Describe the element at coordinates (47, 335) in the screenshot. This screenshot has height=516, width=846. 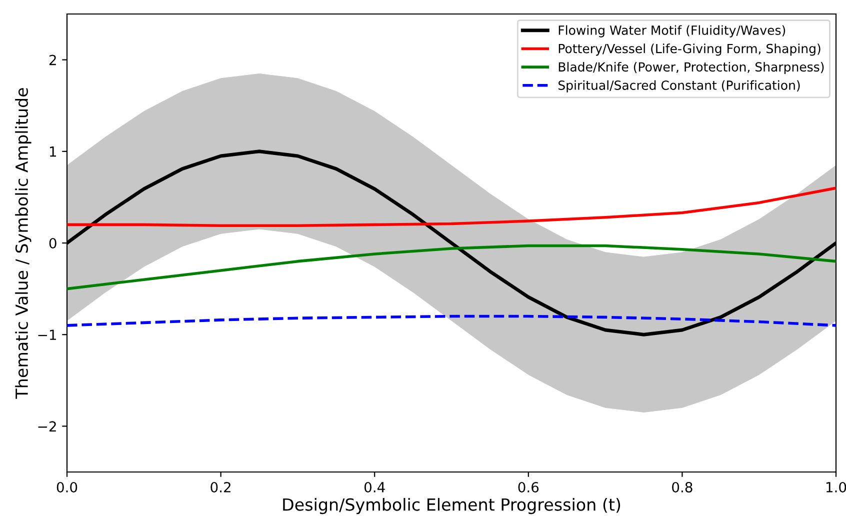
I see `y-tick-label: −1` at that location.